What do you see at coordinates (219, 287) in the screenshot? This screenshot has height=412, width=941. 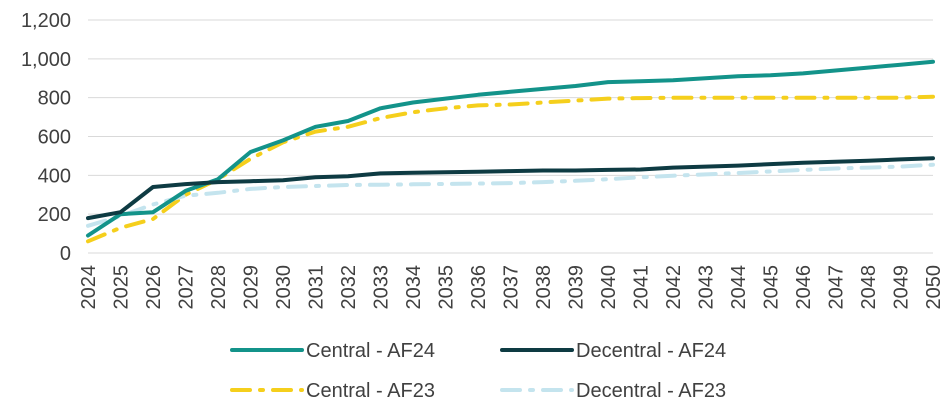 I see `x-tick-label: 2028` at bounding box center [219, 287].